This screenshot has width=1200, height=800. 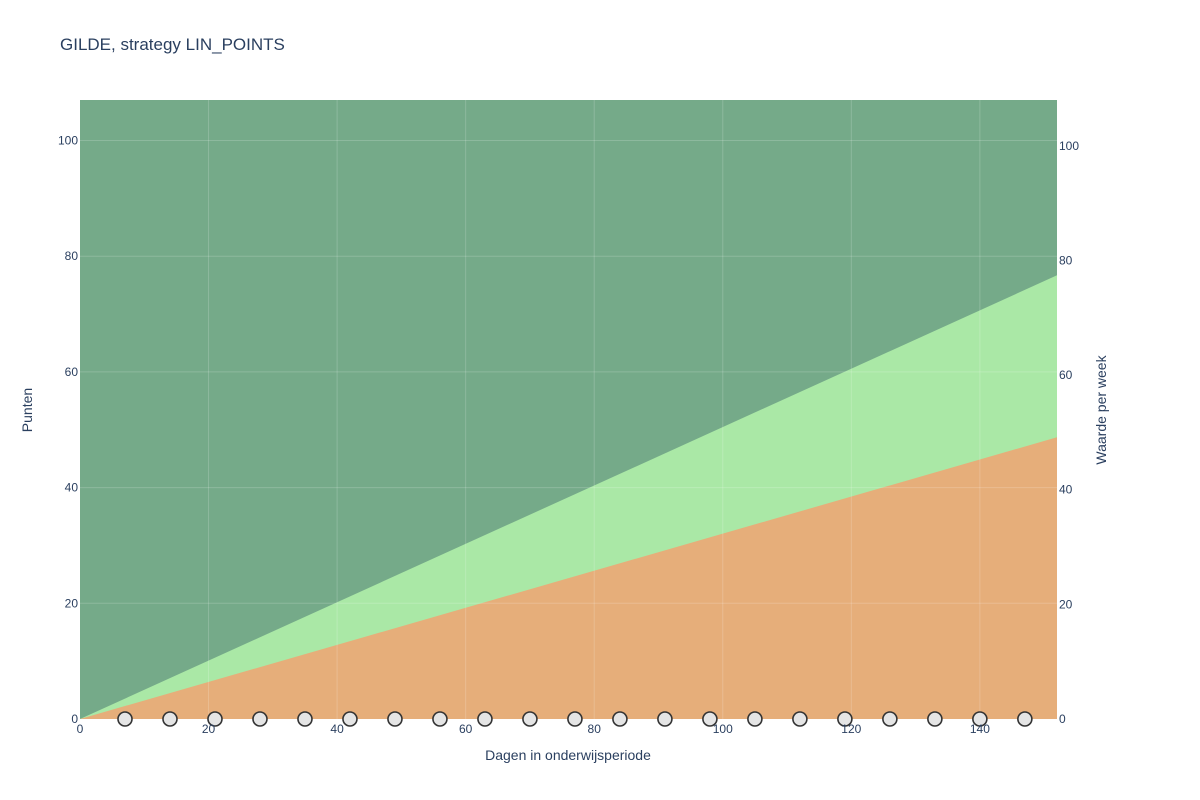 What do you see at coordinates (74, 719) in the screenshot?
I see `y-tick-label: 0` at bounding box center [74, 719].